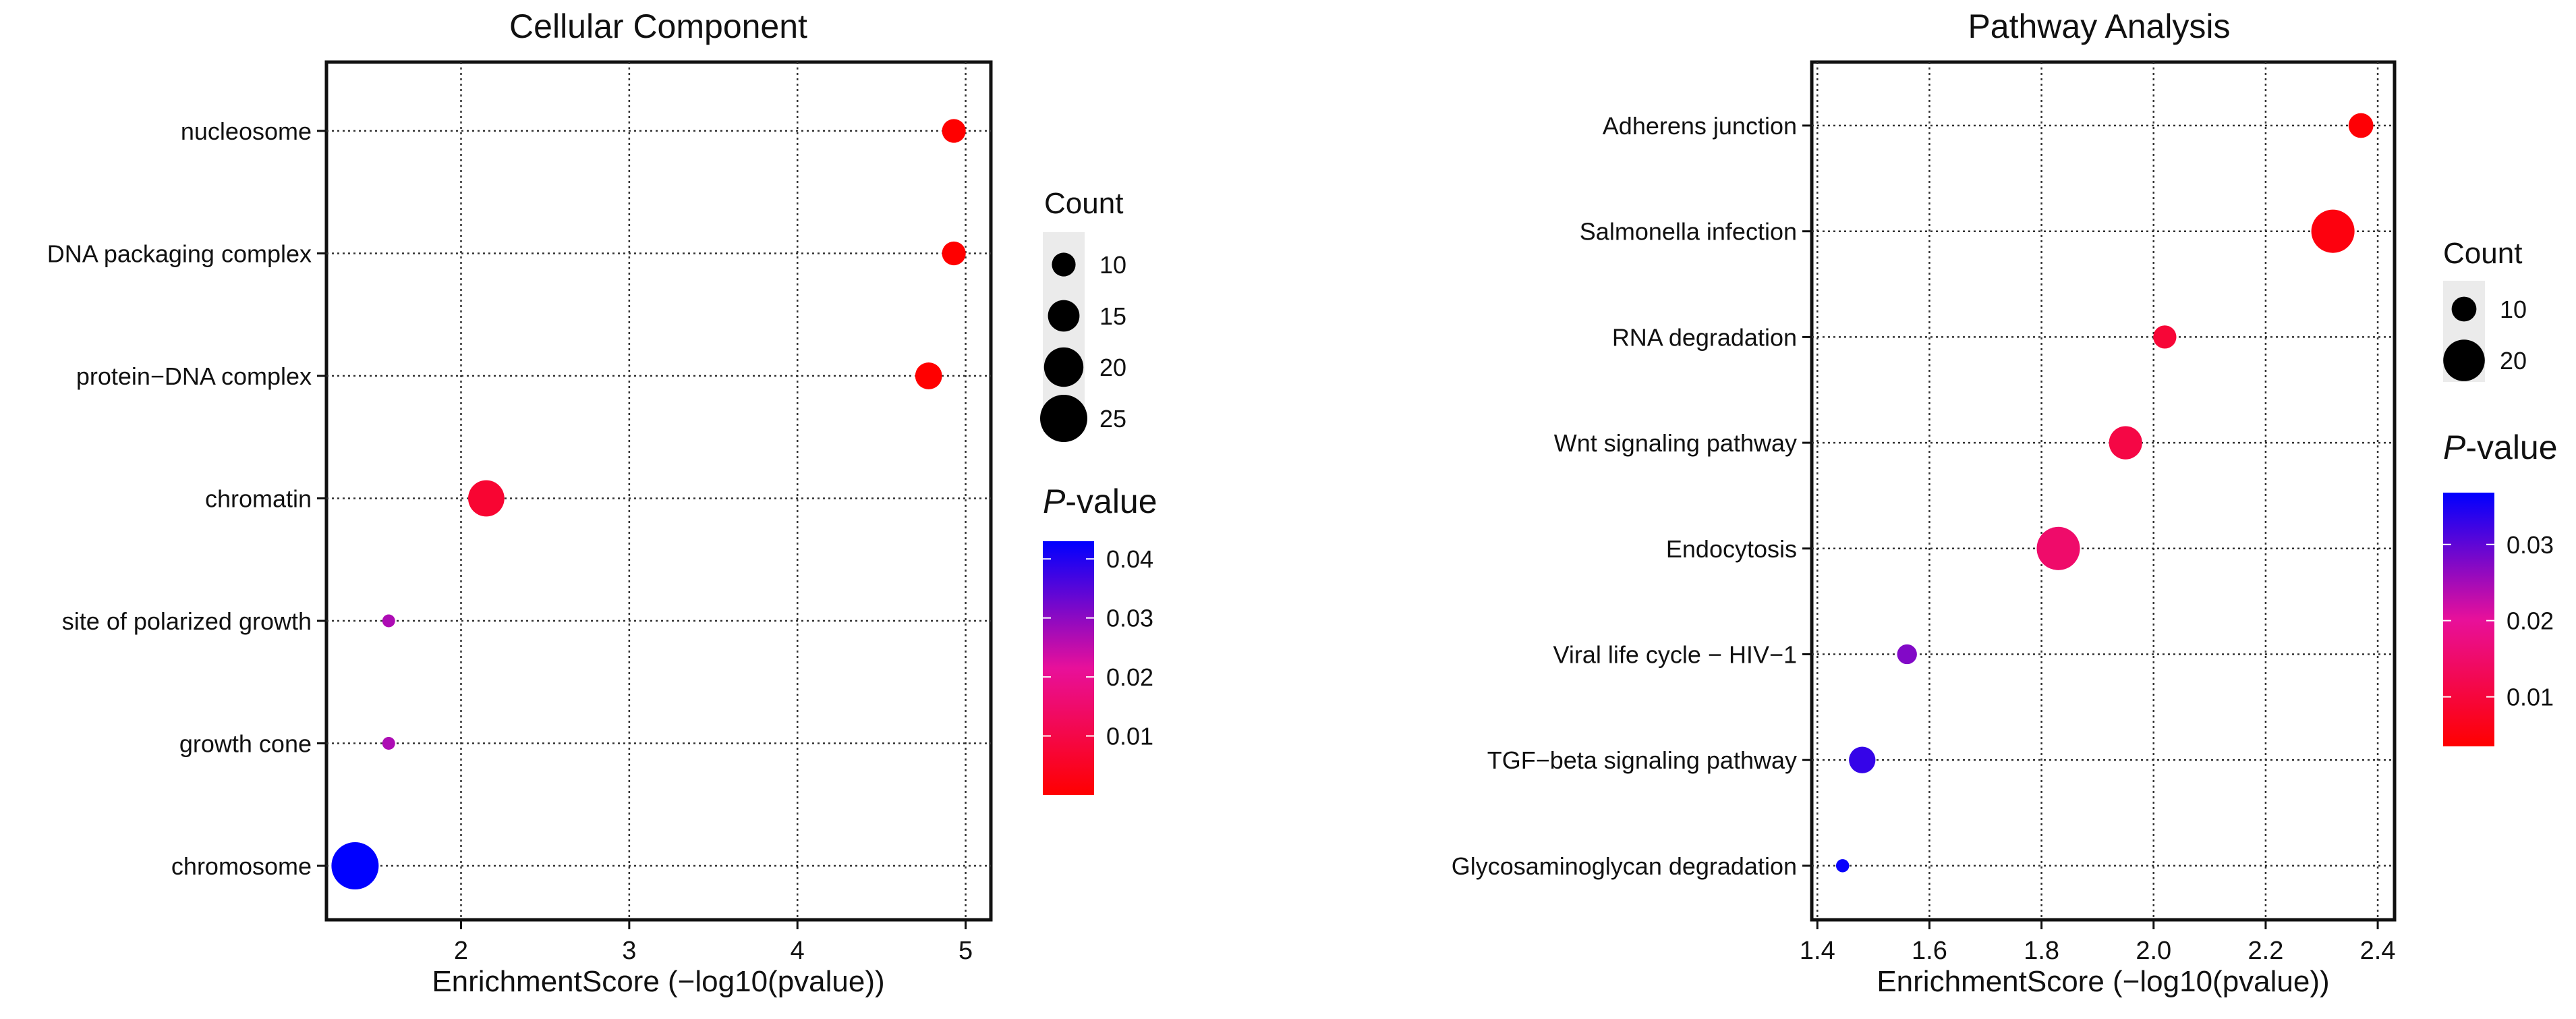 Image resolution: width=2576 pixels, height=1019 pixels. Describe the element at coordinates (1700, 126) in the screenshot. I see `y-tick-label: Adherens junction` at that location.